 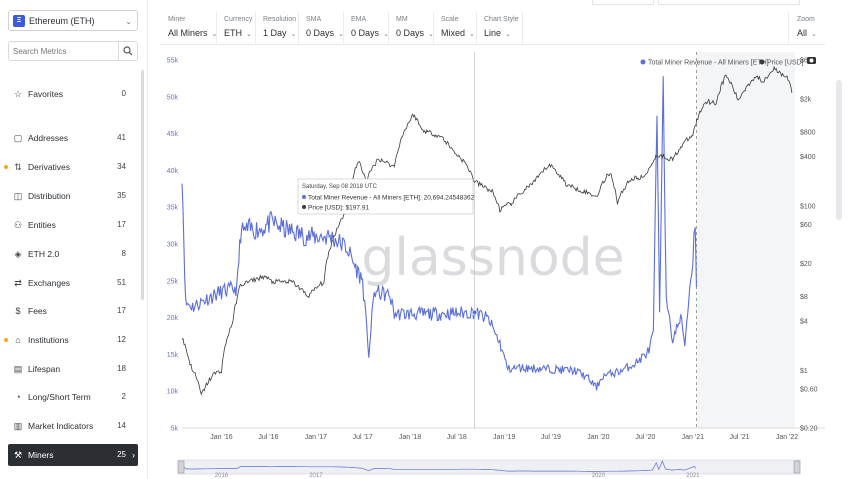 What do you see at coordinates (70, 94) in the screenshot?
I see `sidebar-item-star: ☆ Favorites 0` at bounding box center [70, 94].